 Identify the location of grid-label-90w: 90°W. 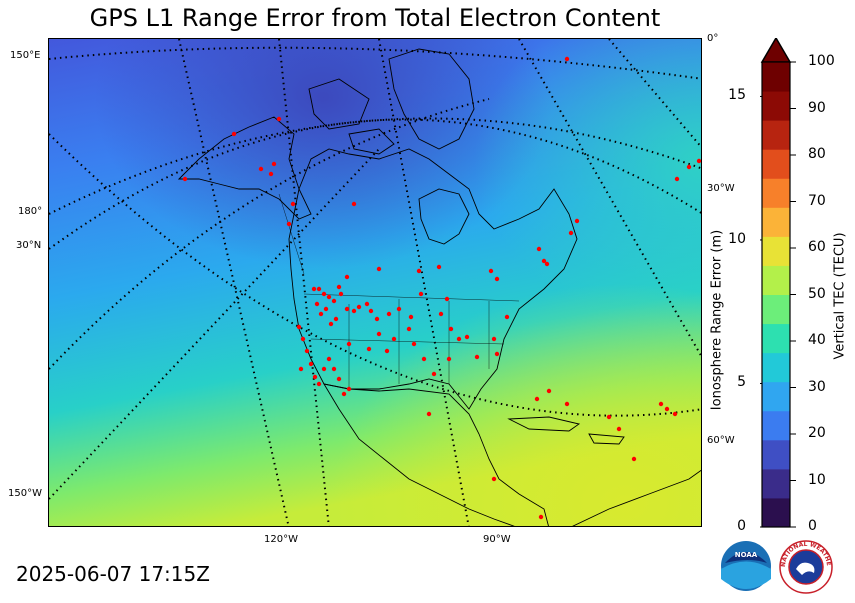
(497, 539).